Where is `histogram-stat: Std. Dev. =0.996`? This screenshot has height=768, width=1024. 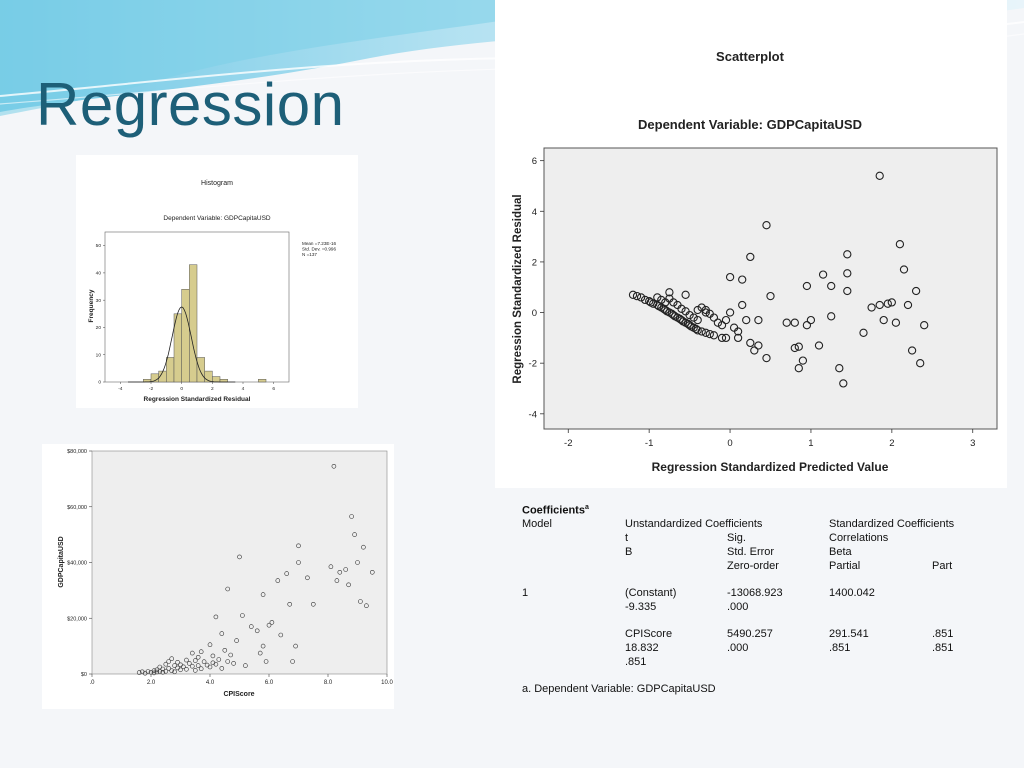
histogram-stat: Std. Dev. =0.996 is located at coordinates (319, 249).